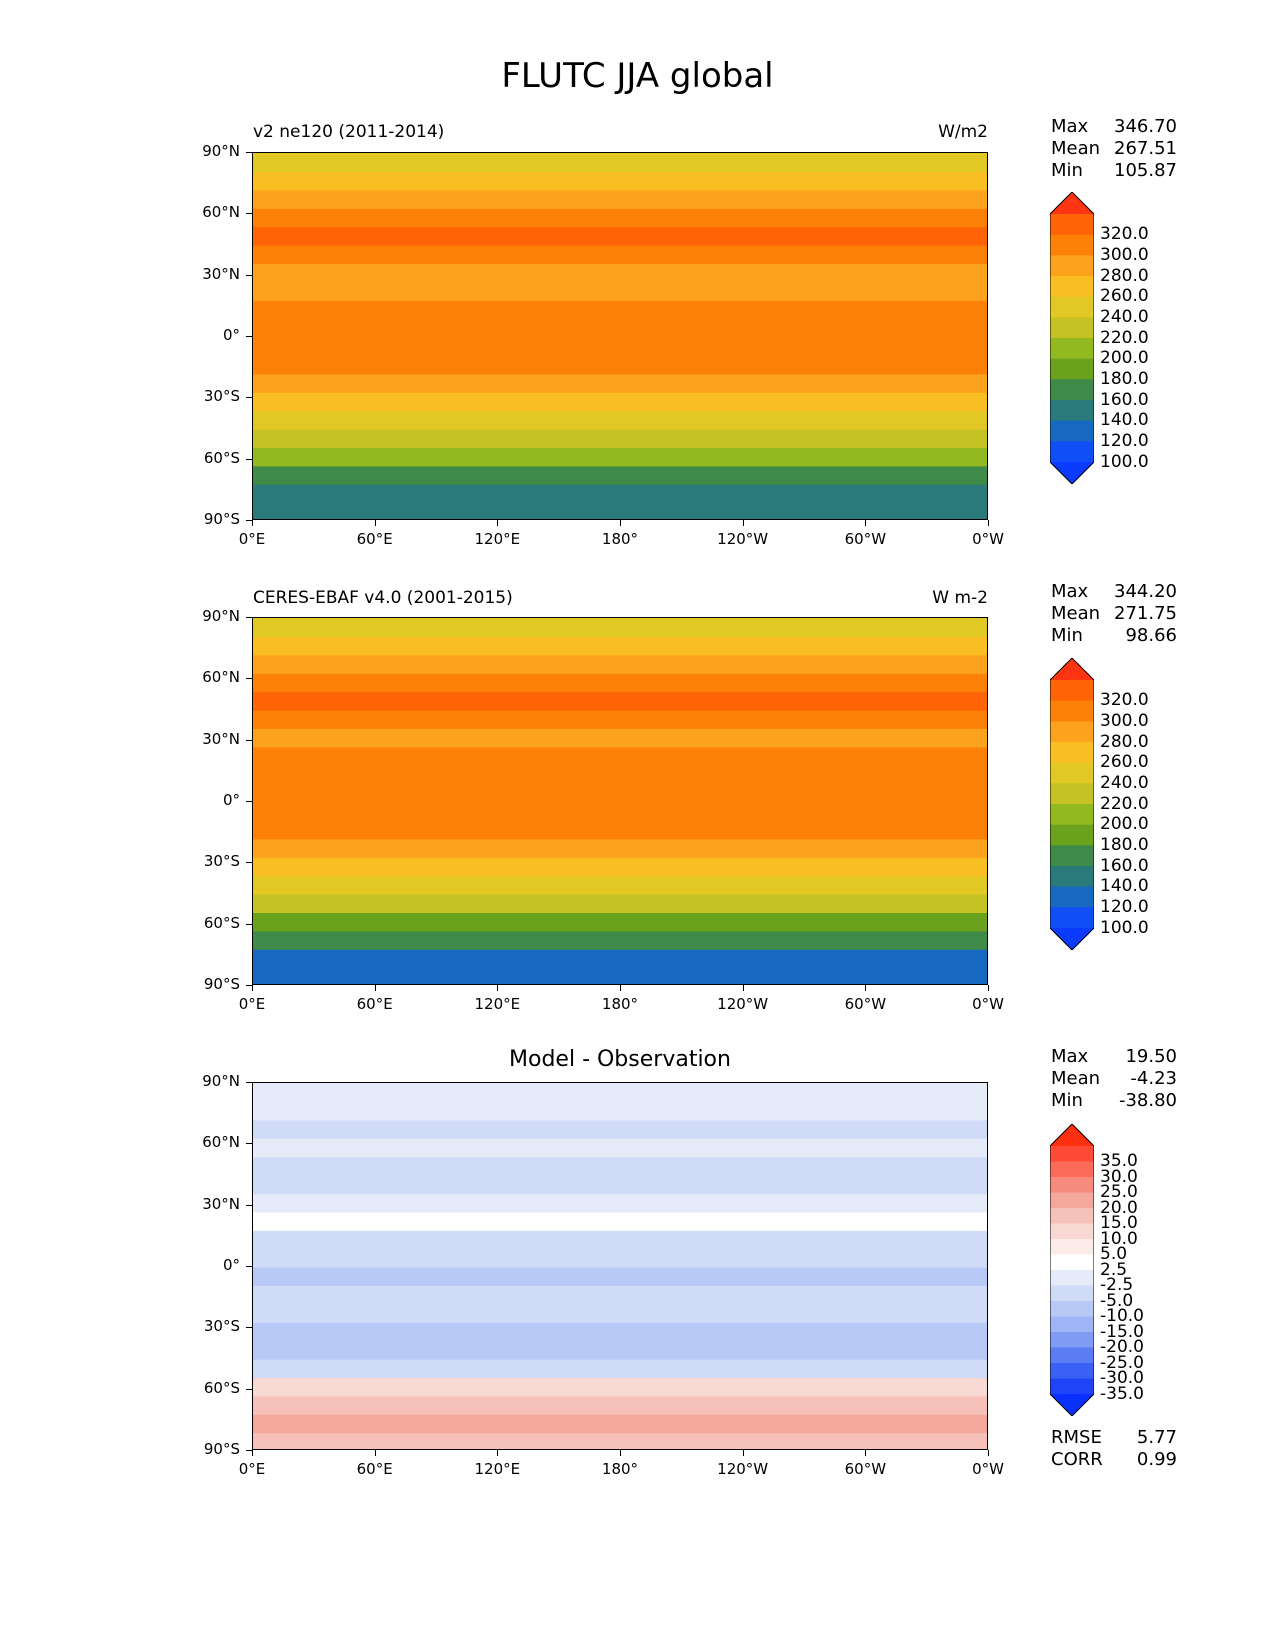 The image size is (1275, 1650). I want to click on colorbar-label: 30.0, so click(1119, 1176).